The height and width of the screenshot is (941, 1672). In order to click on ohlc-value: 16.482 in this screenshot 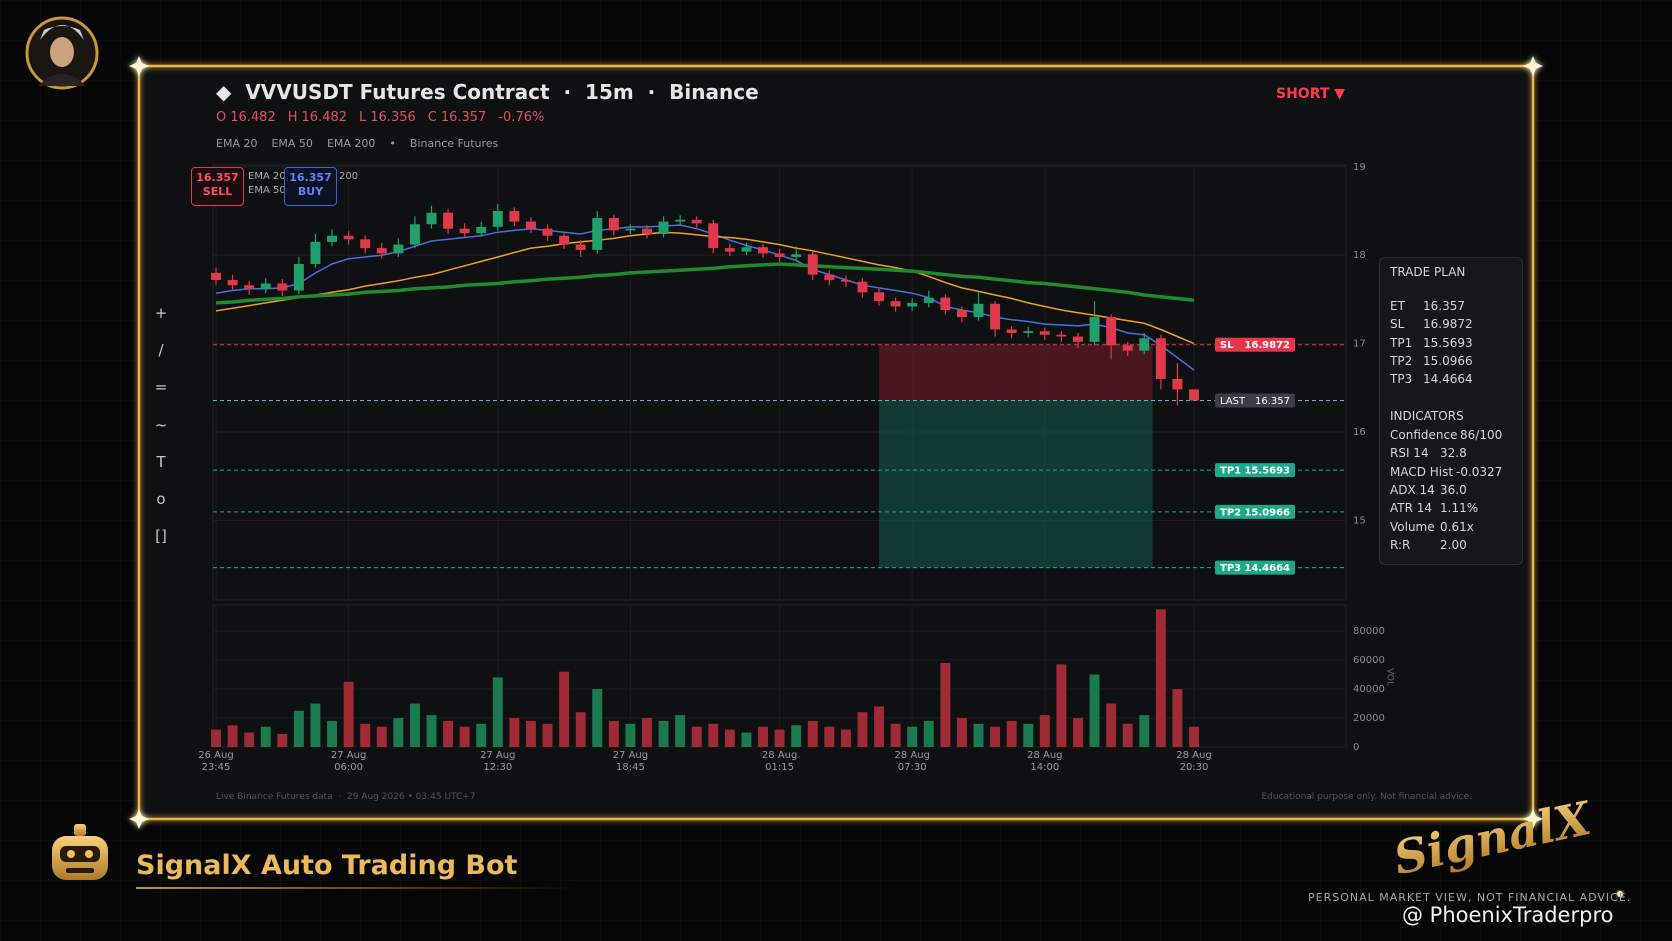, I will do `click(253, 117)`.